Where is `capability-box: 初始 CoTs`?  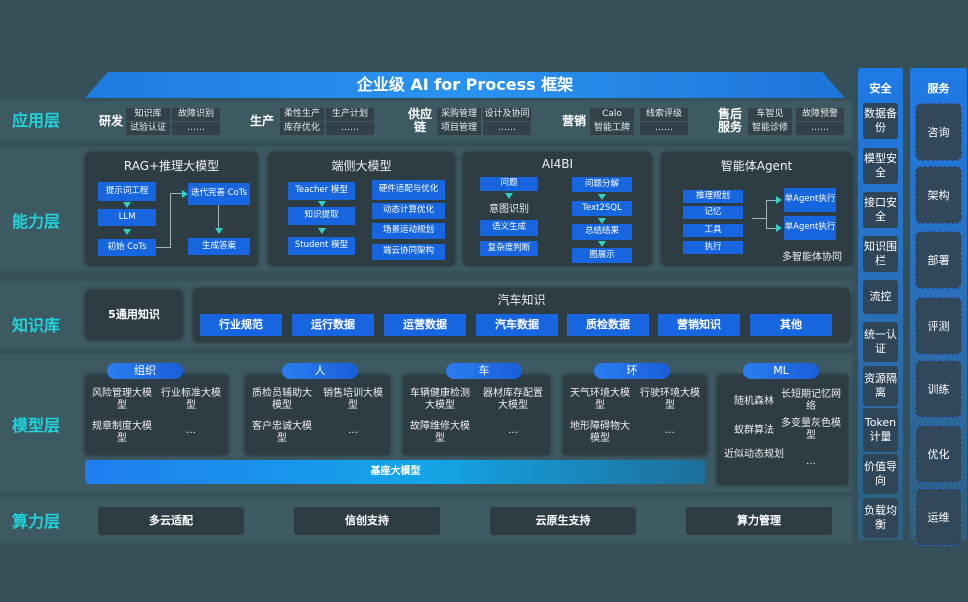
capability-box: 初始 CoTs is located at coordinates (127, 247).